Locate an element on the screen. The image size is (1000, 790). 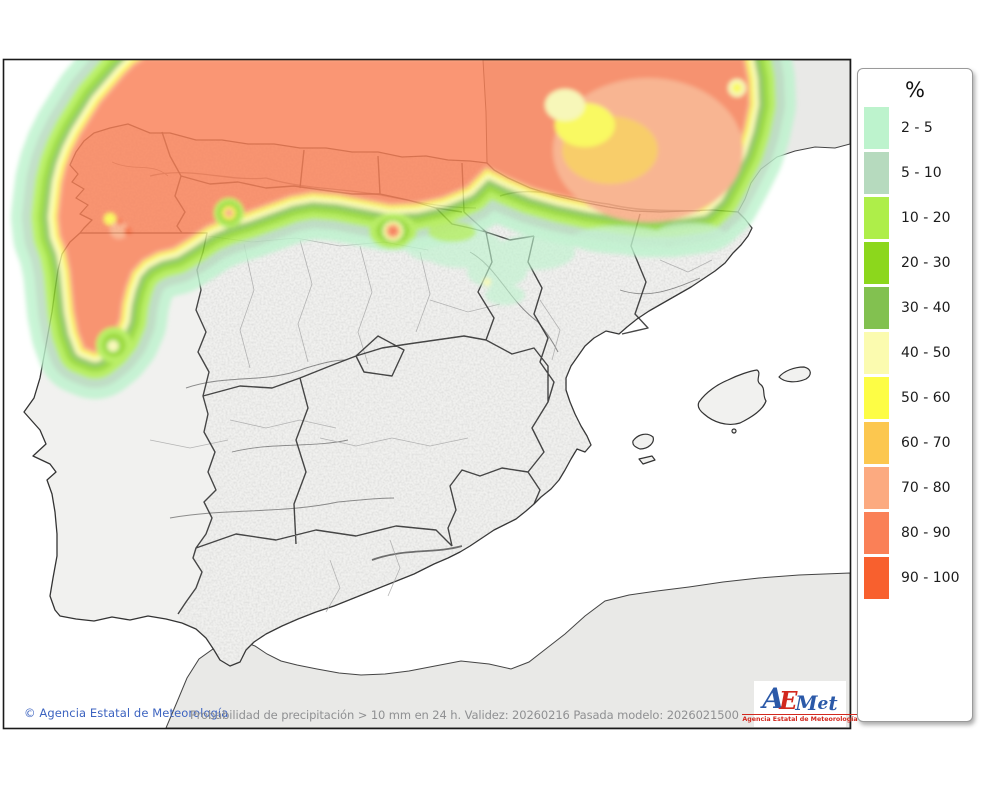
legend-item: 90 - 100 is located at coordinates (915, 578).